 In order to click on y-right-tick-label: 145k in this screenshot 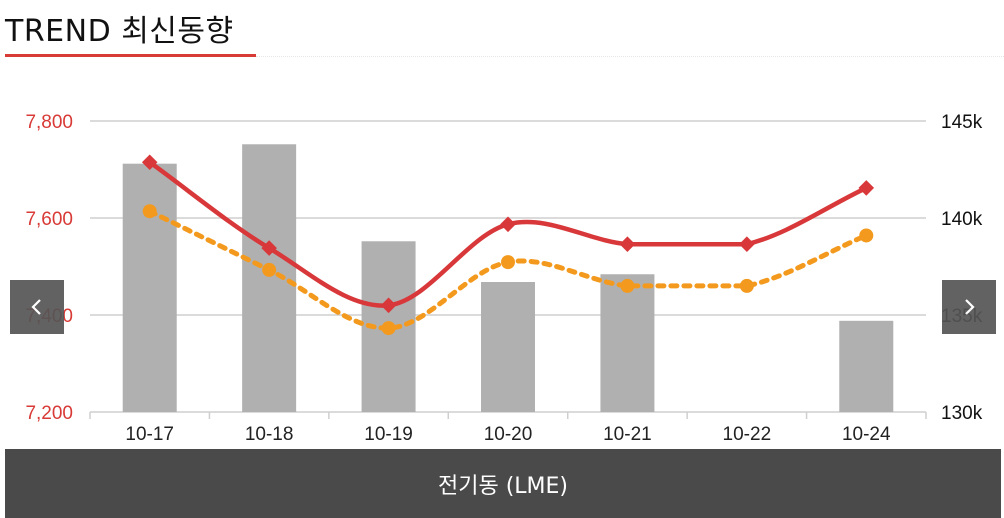, I will do `click(962, 122)`.